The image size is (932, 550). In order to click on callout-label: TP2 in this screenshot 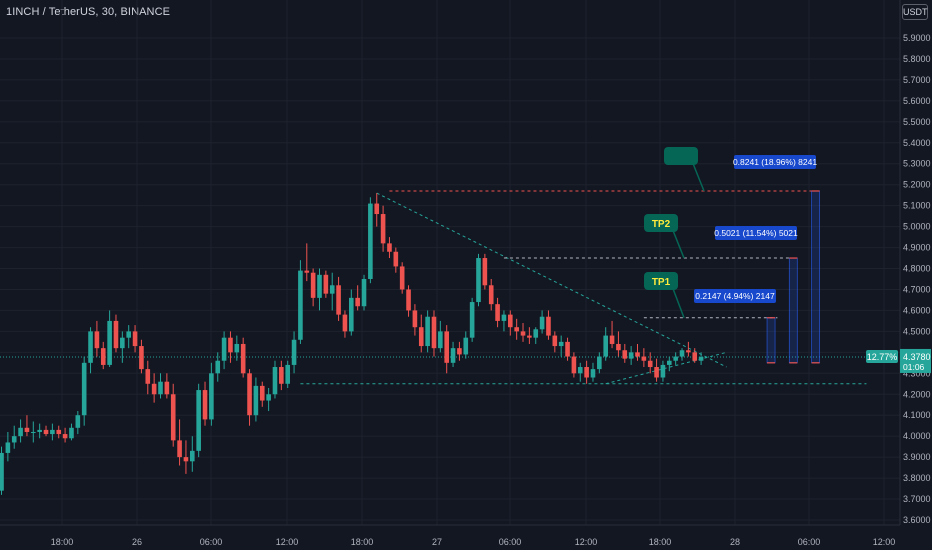, I will do `click(661, 224)`.